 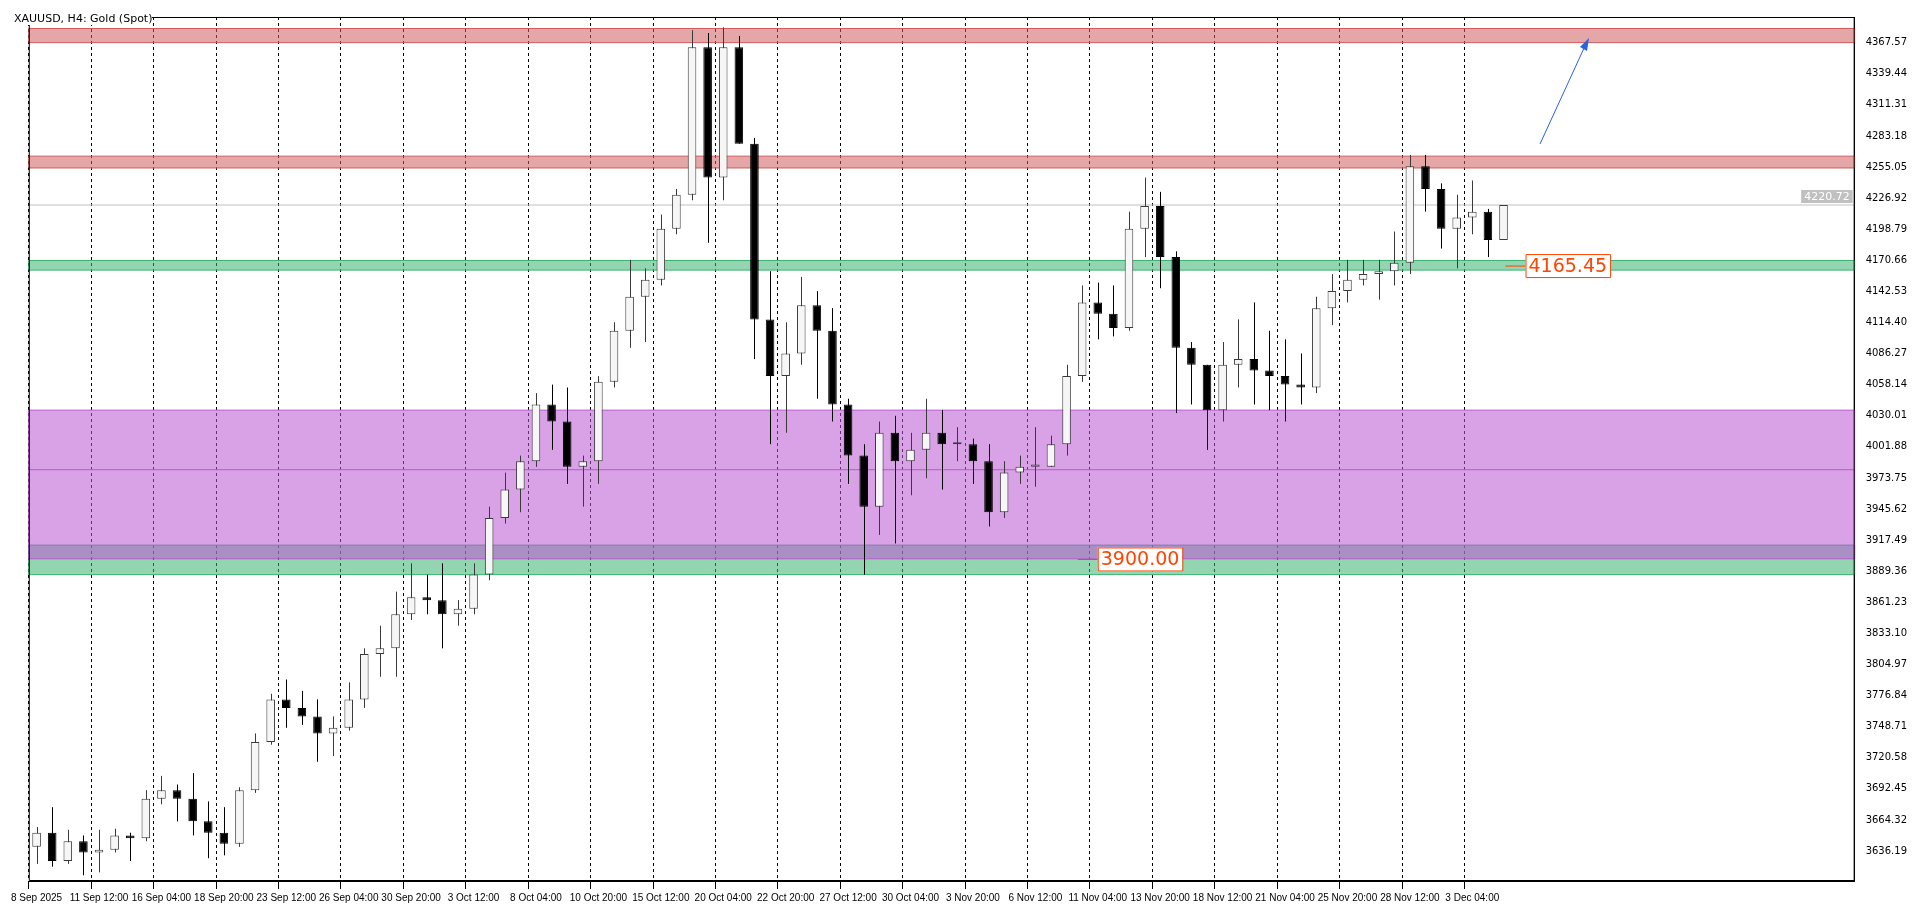 What do you see at coordinates (1568, 265) in the screenshot?
I see `annotation: 4165.45` at bounding box center [1568, 265].